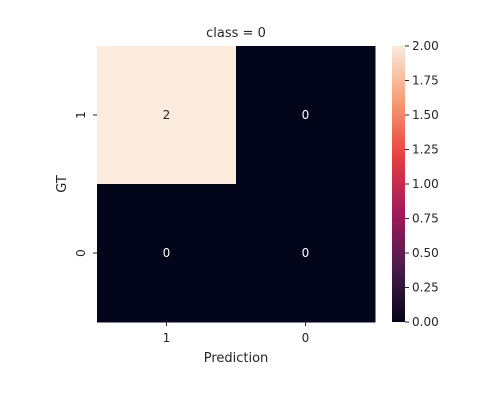 Image resolution: width=500 pixels, height=400 pixels. What do you see at coordinates (236, 358) in the screenshot?
I see `x-axis-label: Prediction` at bounding box center [236, 358].